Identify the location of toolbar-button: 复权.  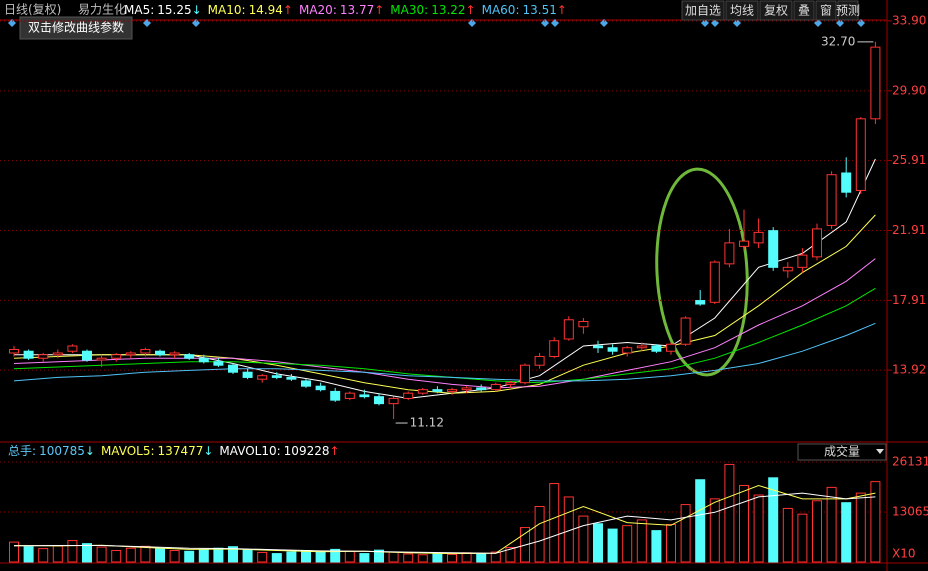
(776, 11).